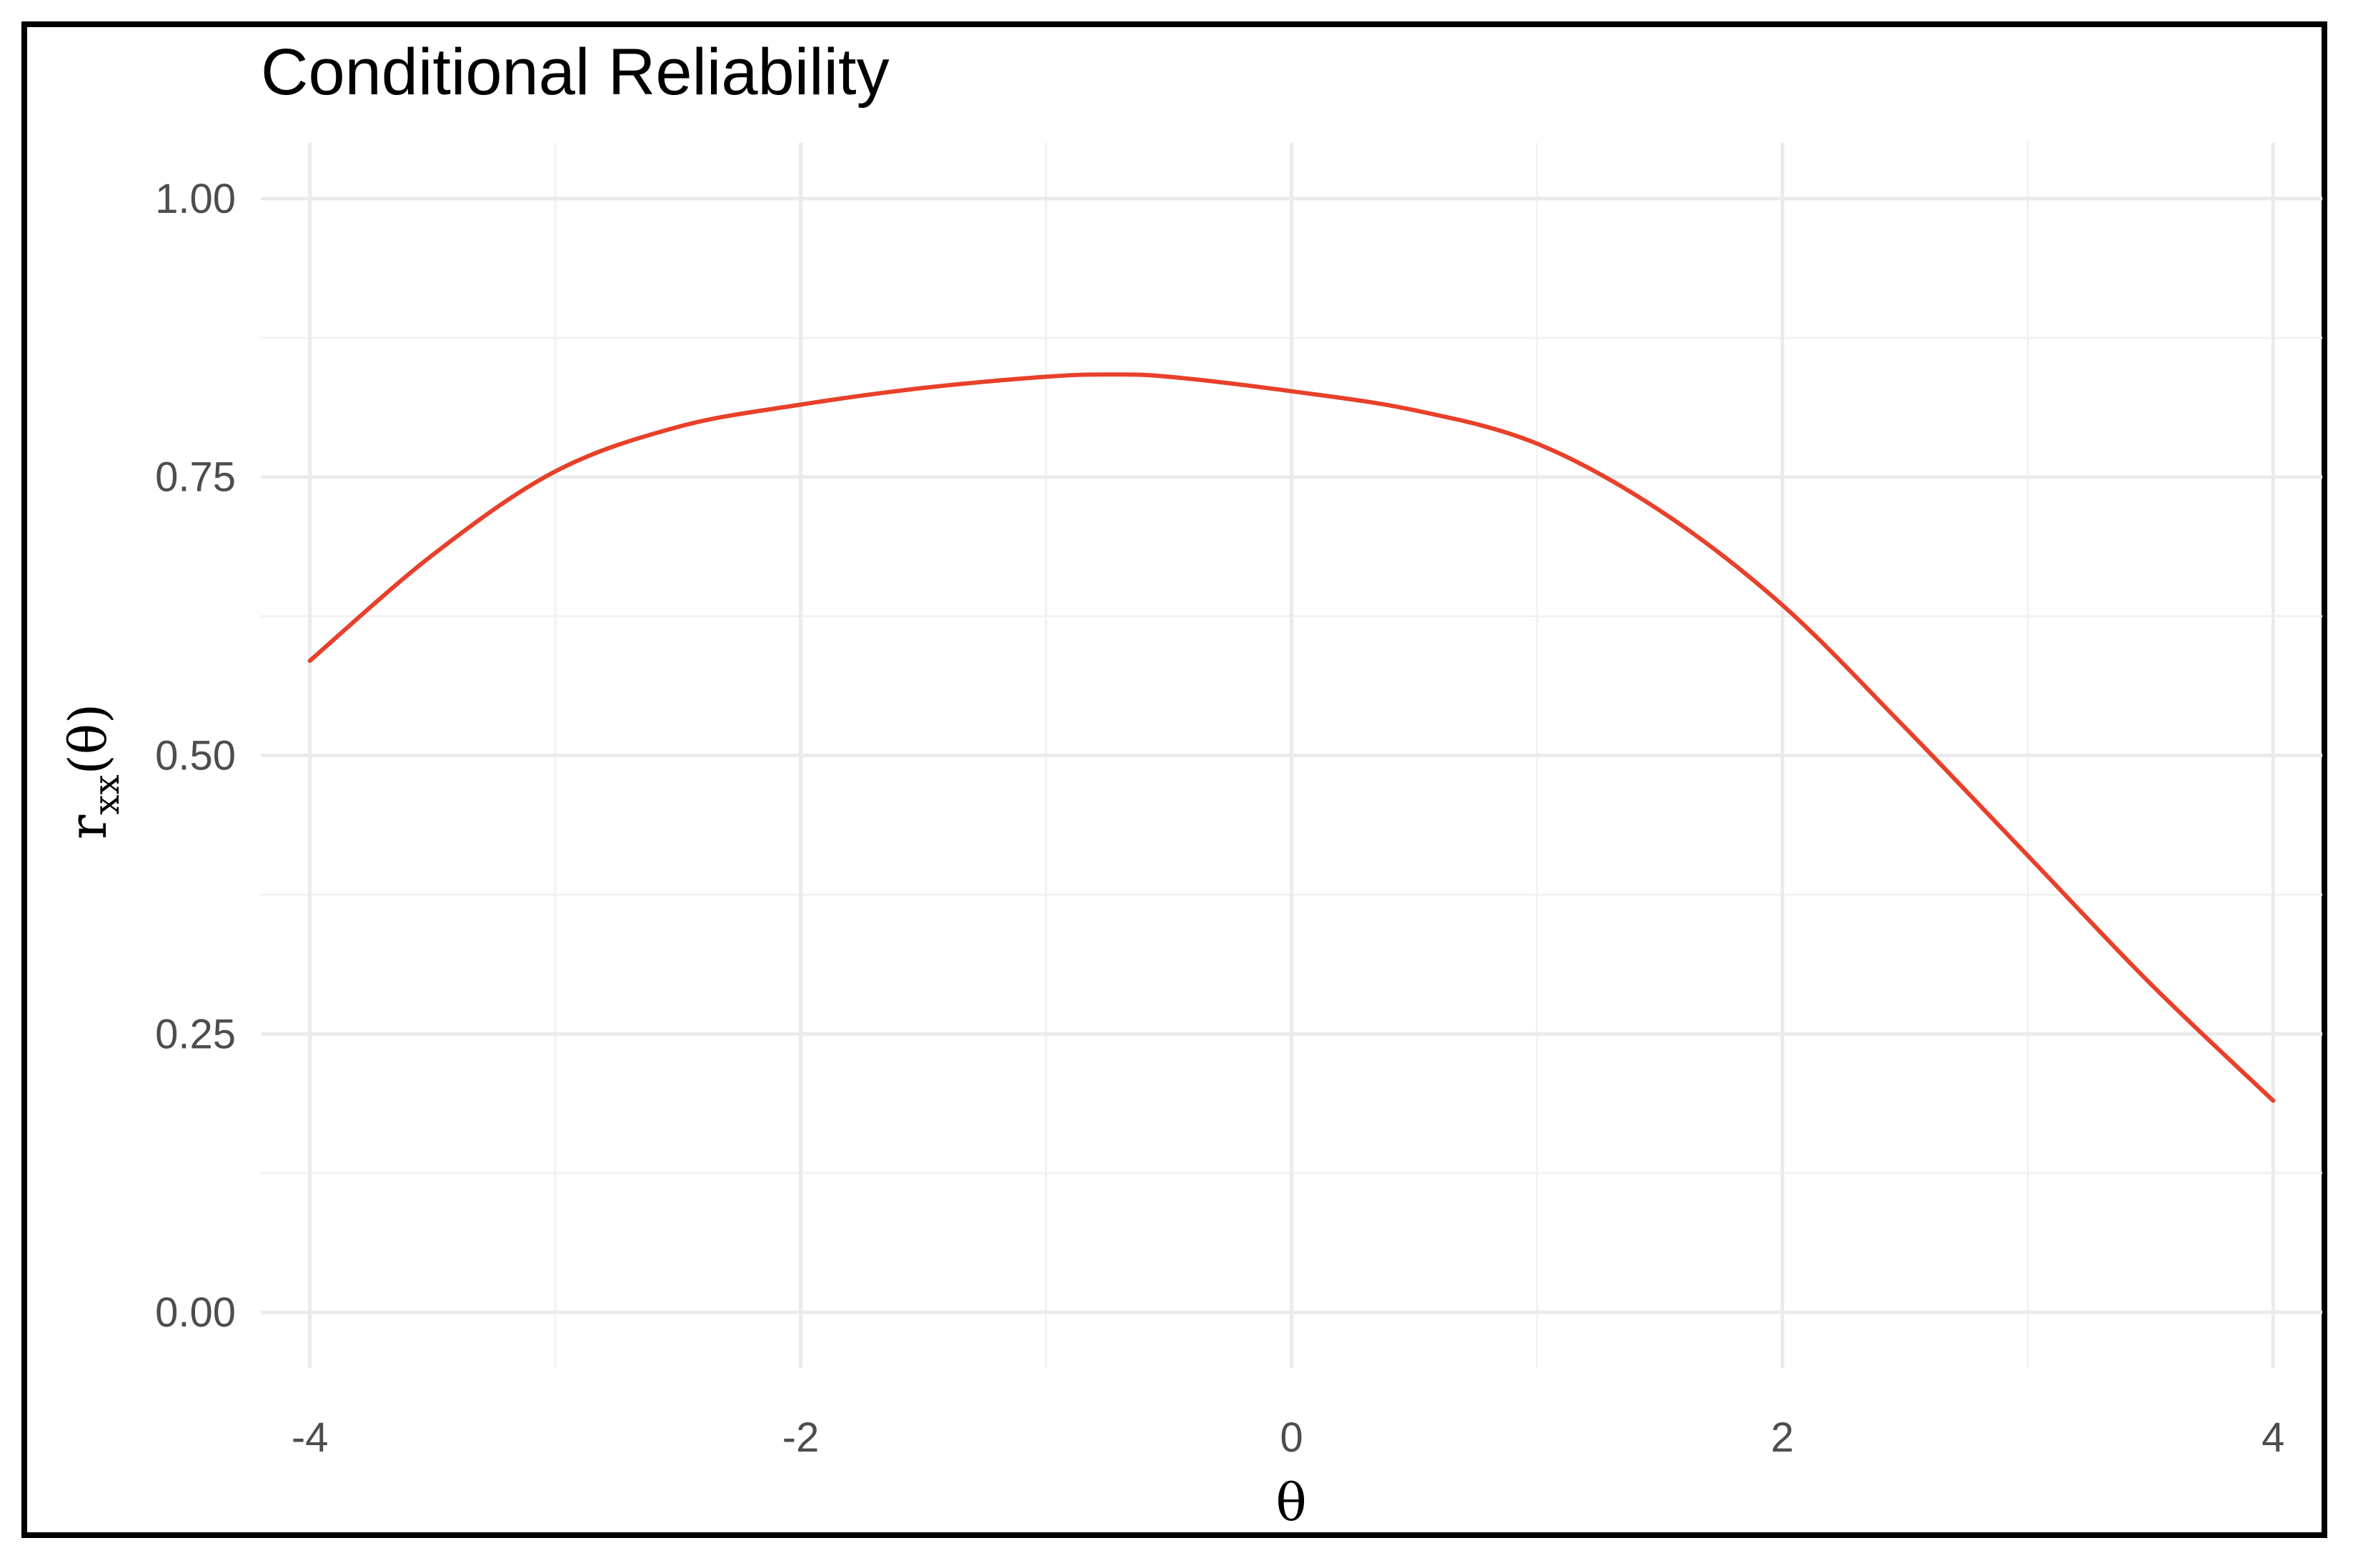 This screenshot has height=1568, width=2353. I want to click on y-tick-label: 1.00, so click(195, 199).